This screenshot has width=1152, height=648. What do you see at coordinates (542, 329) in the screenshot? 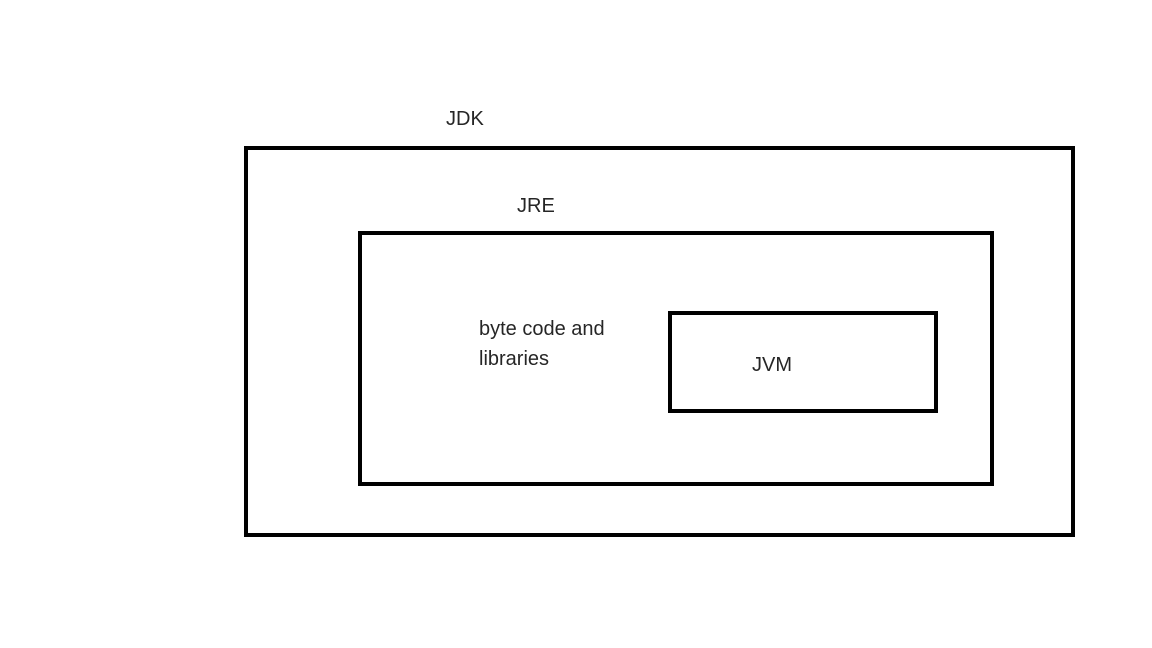
I see `bytecode-line-1: byte code and` at bounding box center [542, 329].